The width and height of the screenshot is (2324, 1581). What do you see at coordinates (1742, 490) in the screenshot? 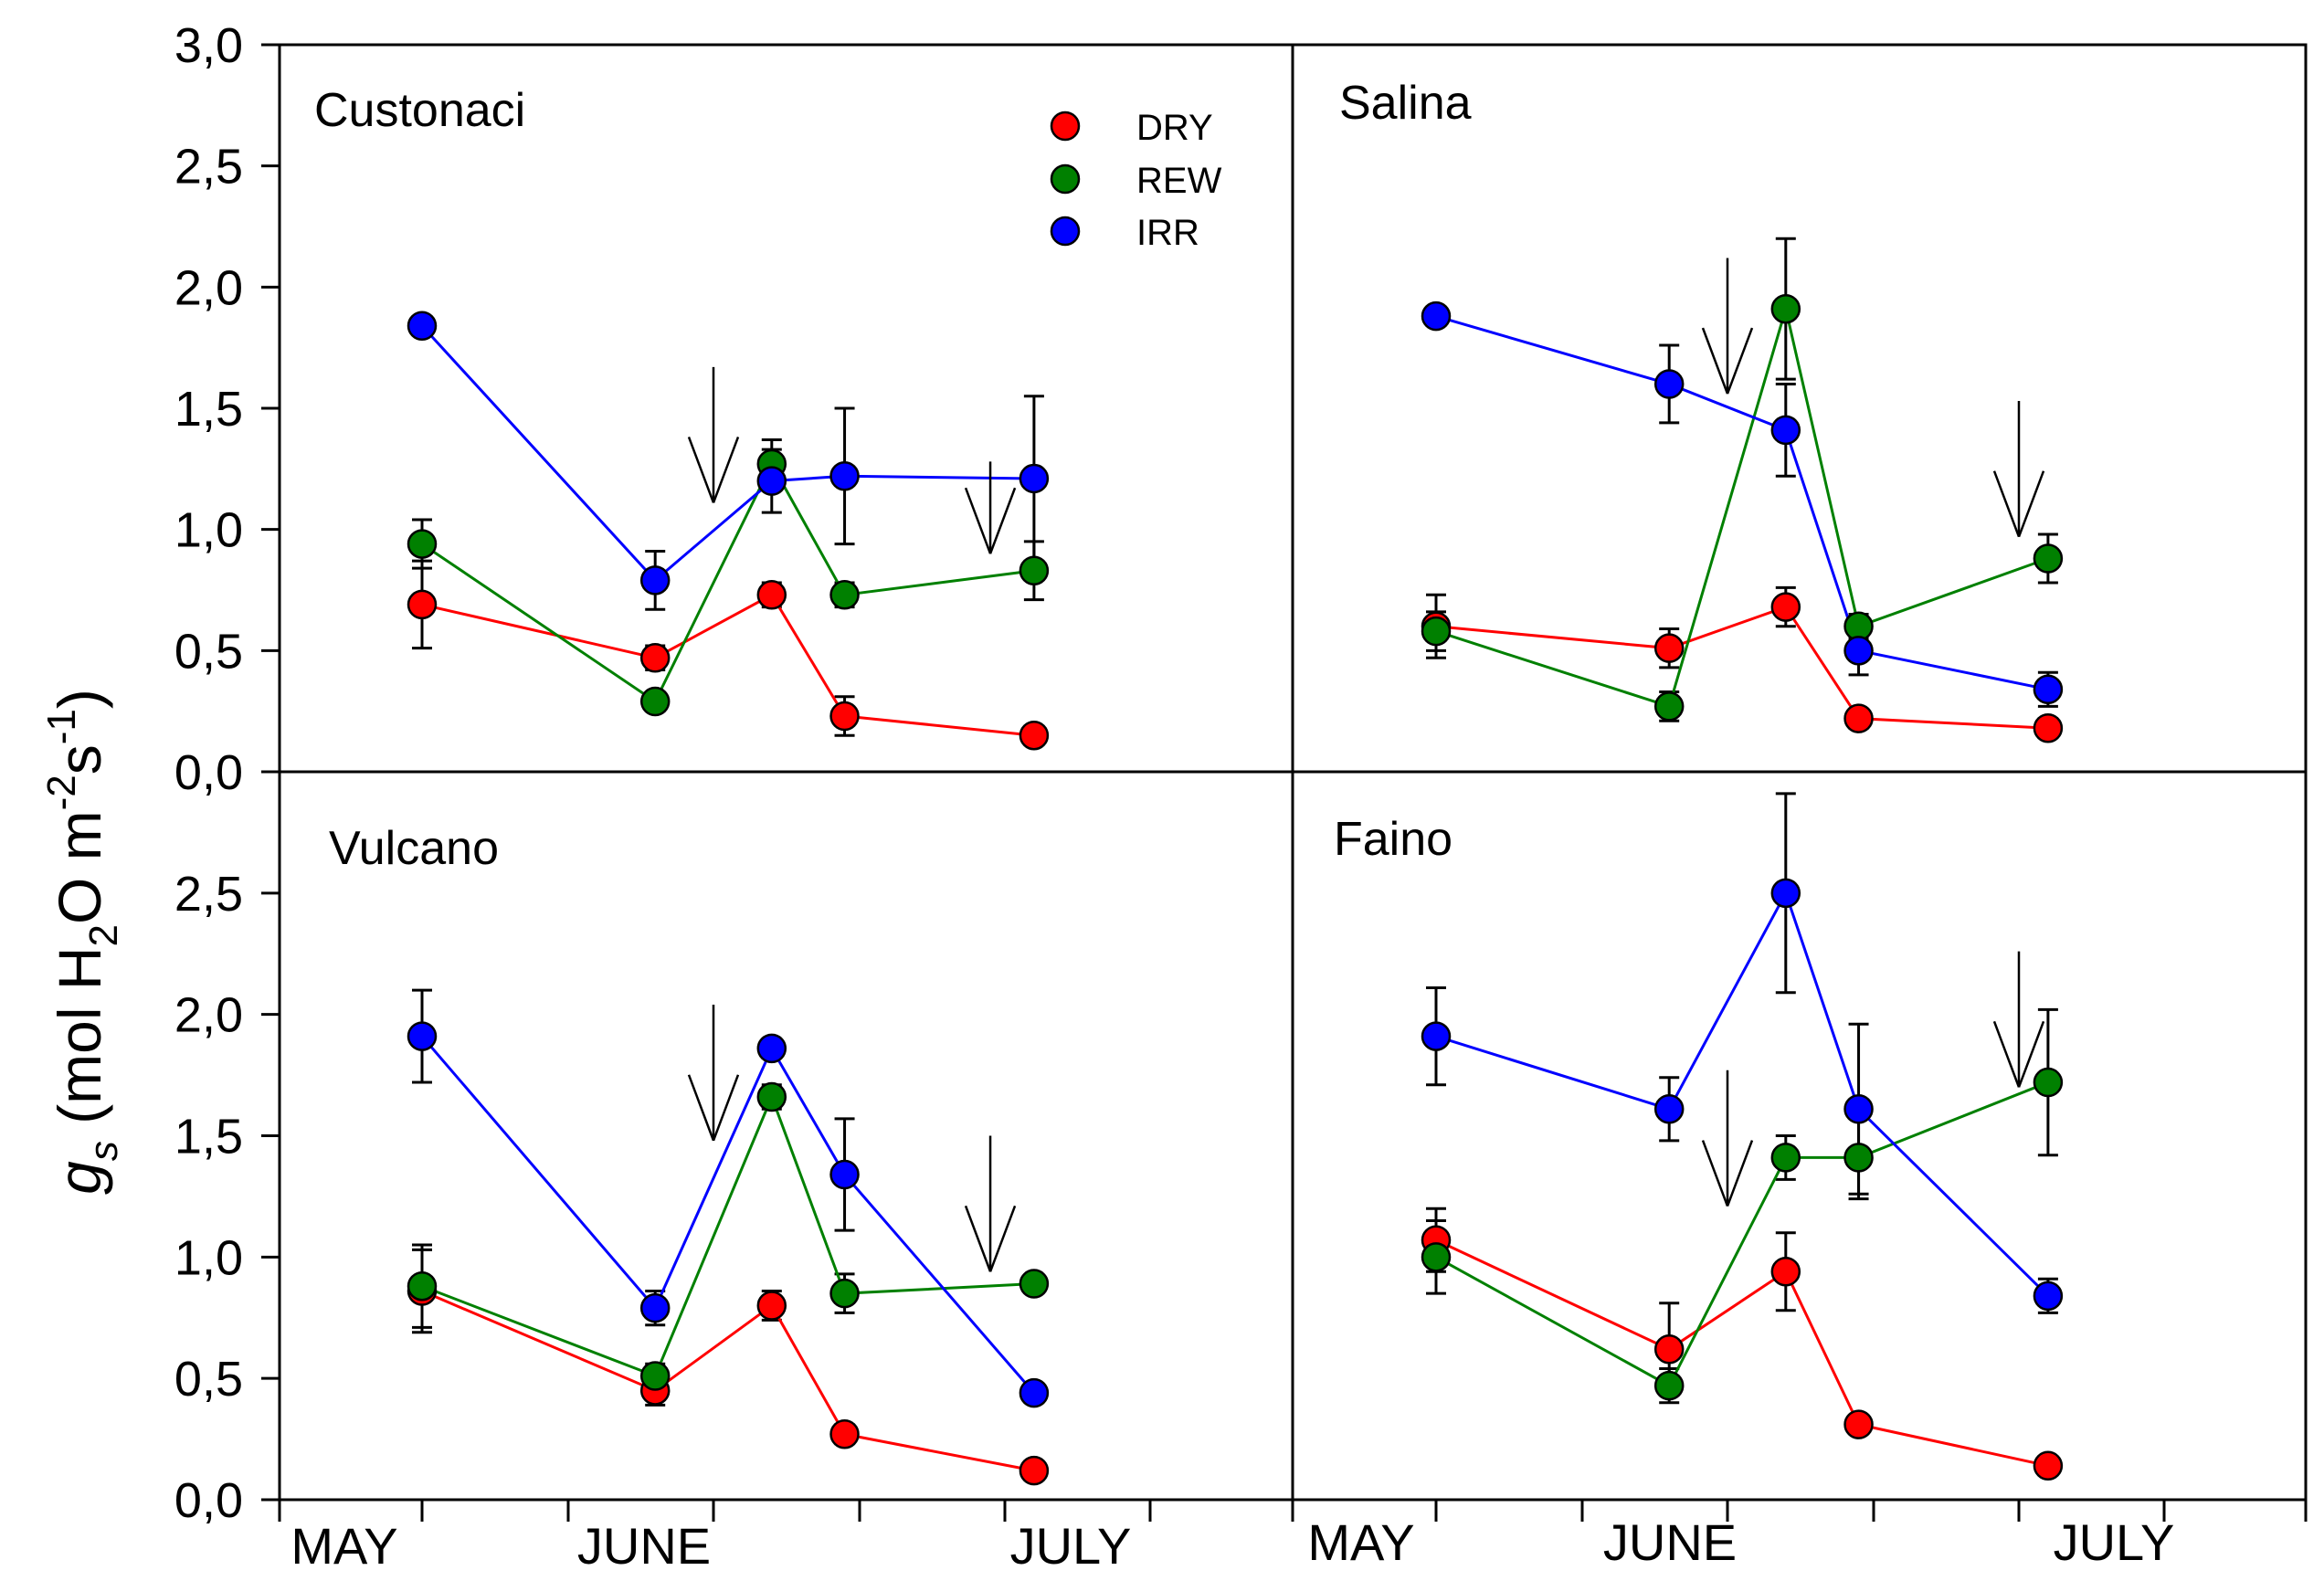
I see `panel-salina` at bounding box center [1742, 490].